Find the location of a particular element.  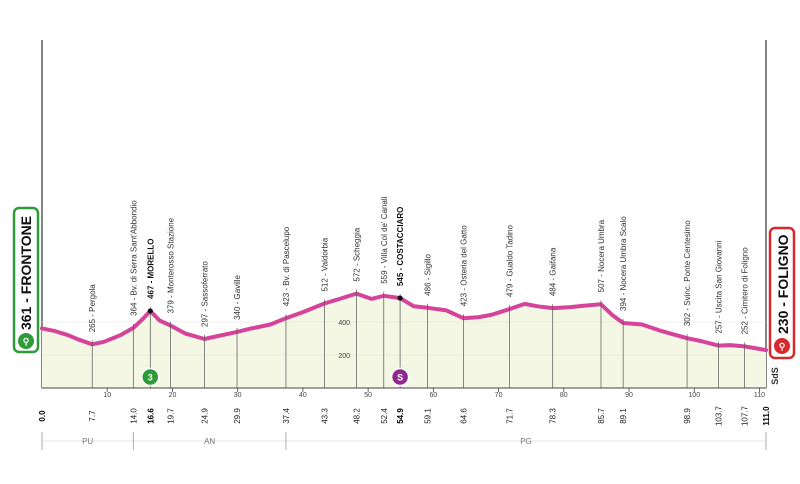

region-label: PU is located at coordinates (87, 441).